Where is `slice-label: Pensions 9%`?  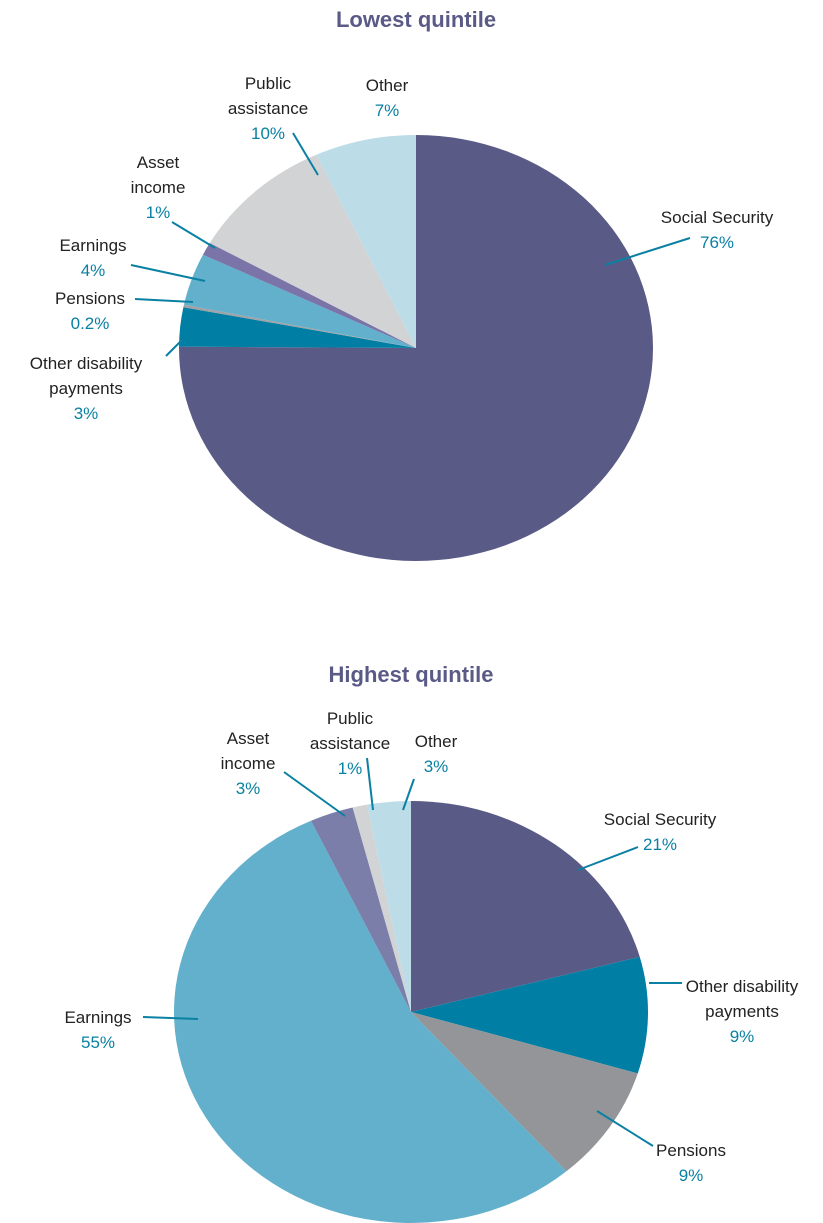 slice-label: Pensions 9% is located at coordinates (691, 1163).